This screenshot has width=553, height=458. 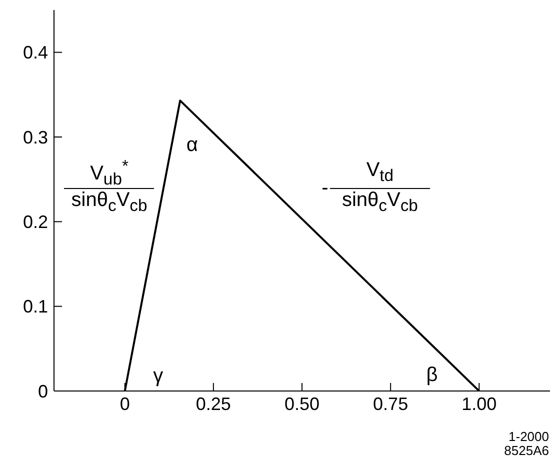 I want to click on y-tick-label: 0.2, so click(x=35, y=222).